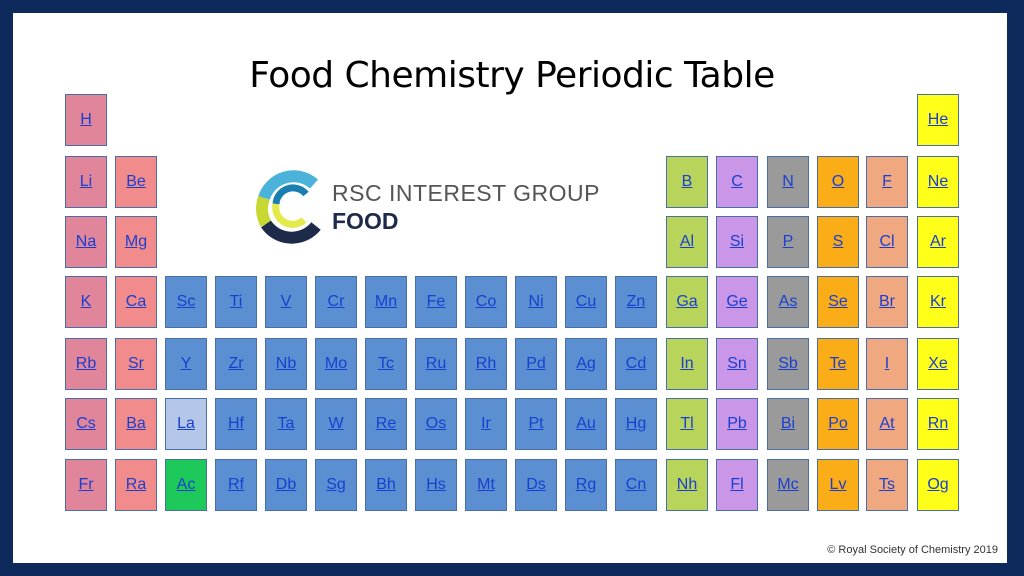 This screenshot has height=576, width=1024. I want to click on element-link: Fe, so click(436, 301).